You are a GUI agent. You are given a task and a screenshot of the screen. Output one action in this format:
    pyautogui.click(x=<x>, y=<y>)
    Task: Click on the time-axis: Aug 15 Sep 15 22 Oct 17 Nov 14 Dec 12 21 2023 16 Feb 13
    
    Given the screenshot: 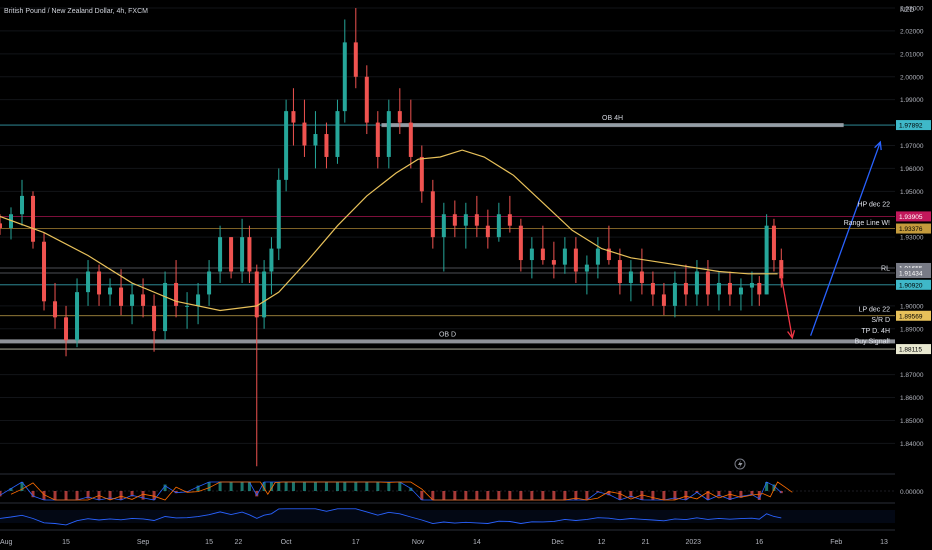 What is the action you would take?
    pyautogui.click(x=444, y=542)
    